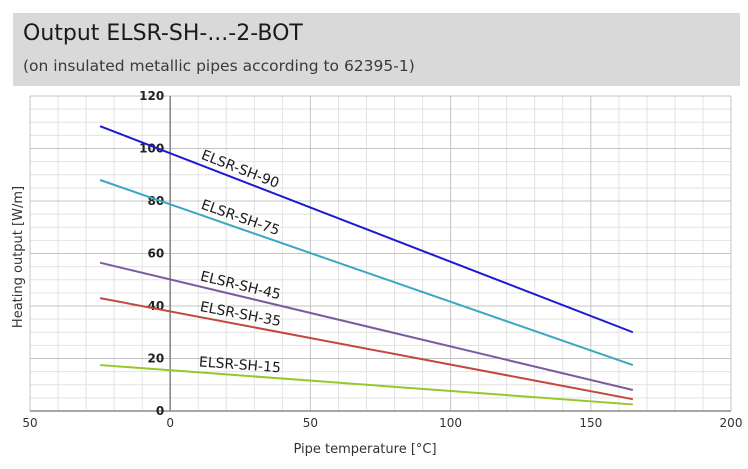 This screenshot has width=748, height=469. Describe the element at coordinates (151, 96) in the screenshot. I see `y-tick-label: 120` at that location.